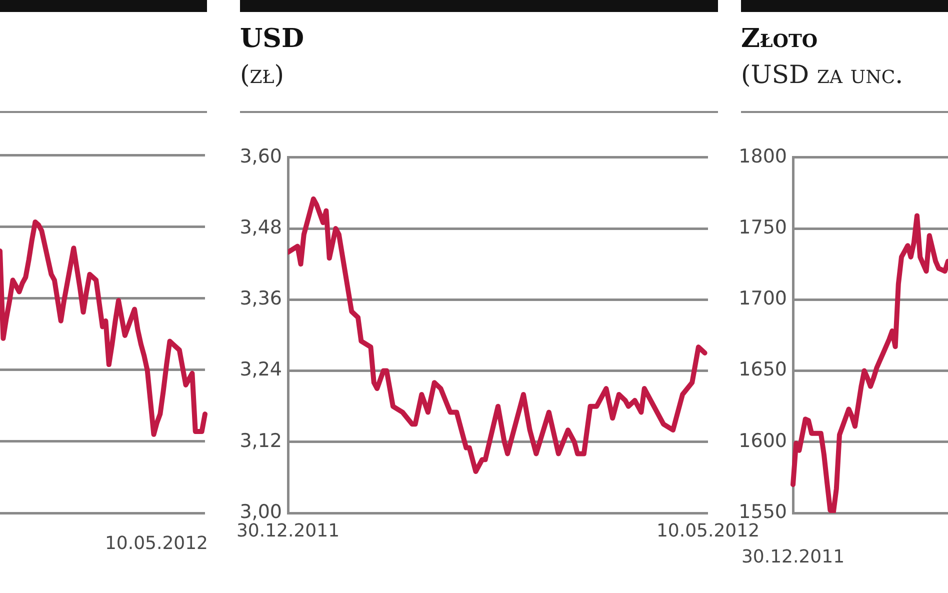 This screenshot has width=948, height=593. Describe the element at coordinates (261, 511) in the screenshot. I see `y-tick-label: 3,00` at that location.